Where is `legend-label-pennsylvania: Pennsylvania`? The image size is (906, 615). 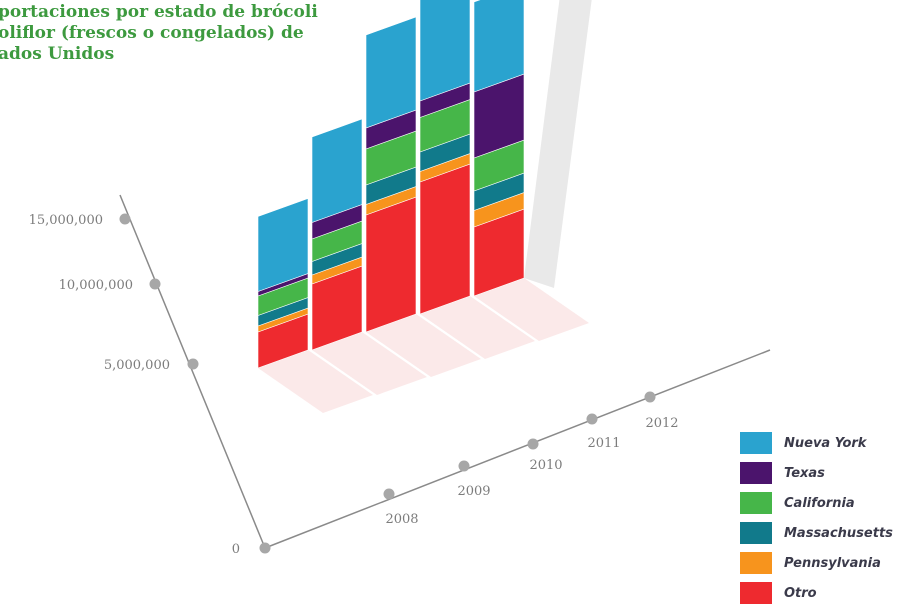 legend-label-pennsylvania: Pennsylvania is located at coordinates (832, 563).